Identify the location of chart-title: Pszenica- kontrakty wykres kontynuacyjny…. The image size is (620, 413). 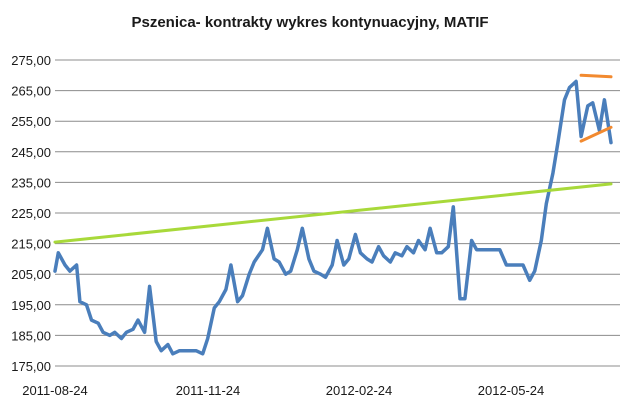
(310, 22).